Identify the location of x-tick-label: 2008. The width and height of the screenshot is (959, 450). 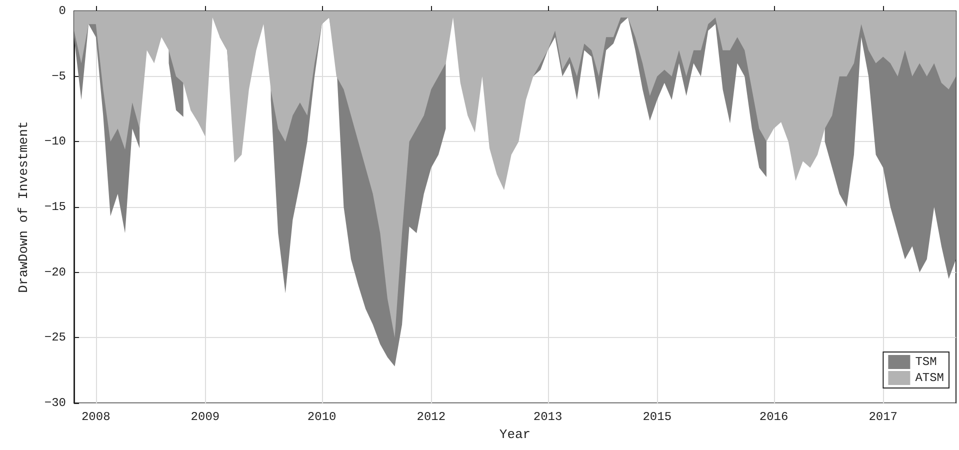
(95, 417).